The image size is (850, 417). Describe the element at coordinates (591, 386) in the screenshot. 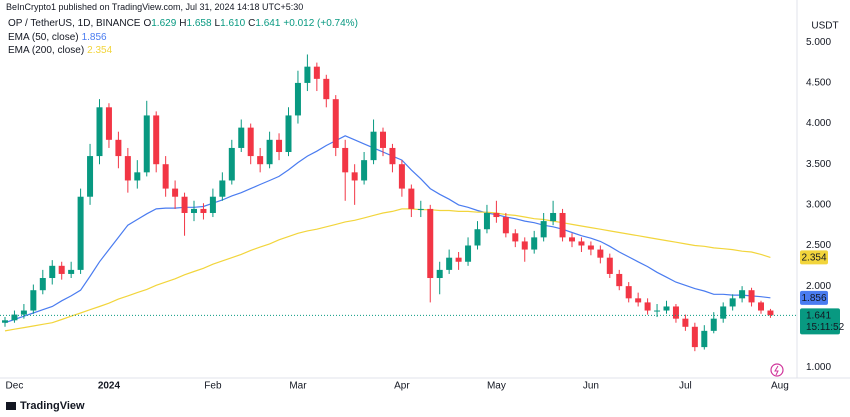

I see `x-tick-label: Jun` at that location.